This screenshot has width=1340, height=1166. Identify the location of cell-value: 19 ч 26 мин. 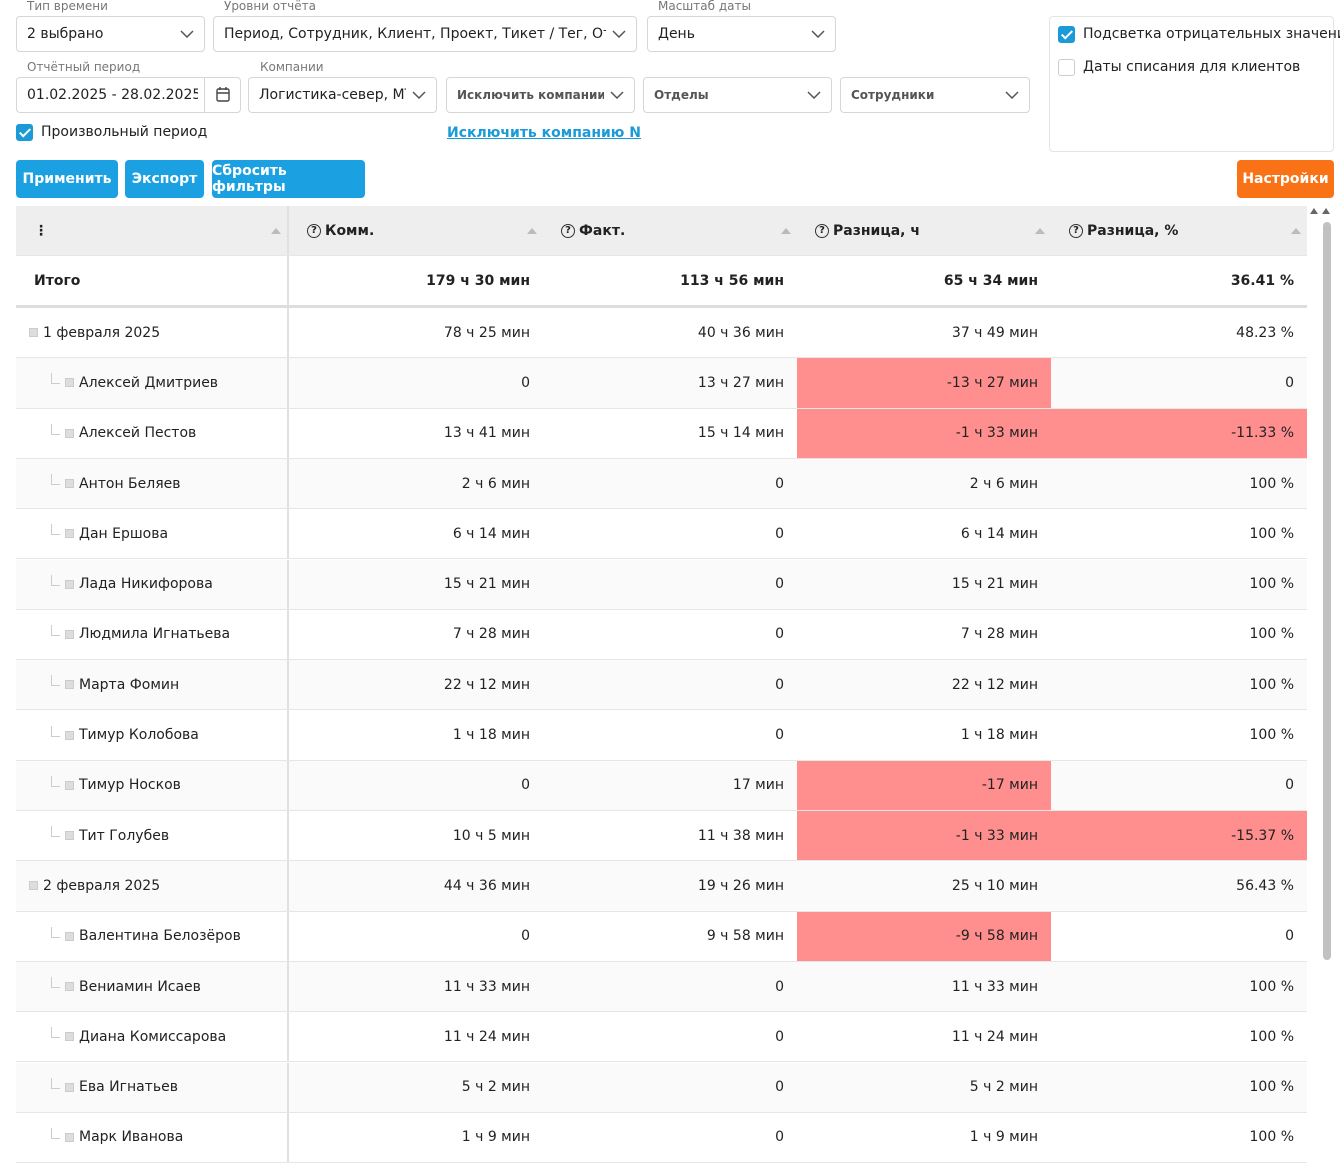
(741, 886).